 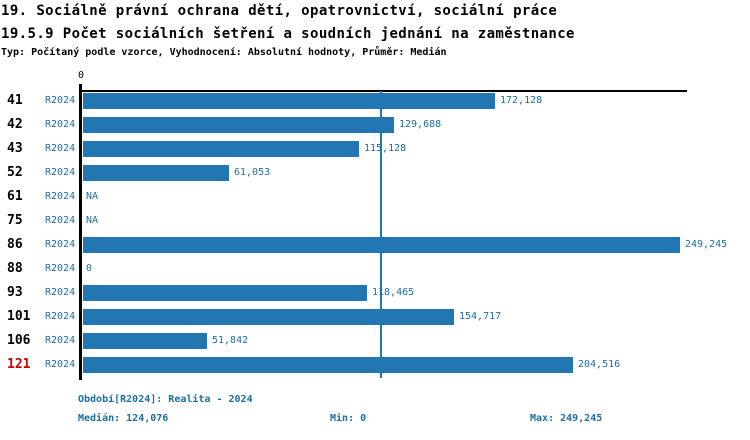 I want to click on category-label-88: 88, so click(x=15, y=268).